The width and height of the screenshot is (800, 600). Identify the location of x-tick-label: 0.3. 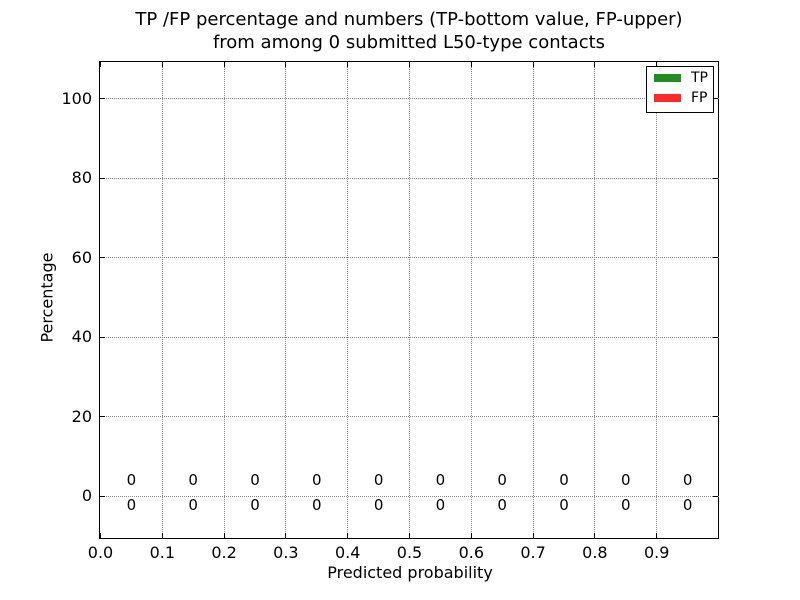
(286, 552).